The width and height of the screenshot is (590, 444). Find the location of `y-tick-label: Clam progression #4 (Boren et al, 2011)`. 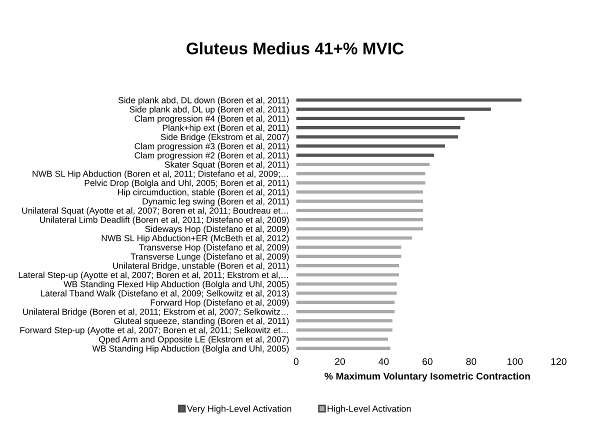

y-tick-label: Clam progression #4 (Boren et al, 2011) is located at coordinates (211, 119).